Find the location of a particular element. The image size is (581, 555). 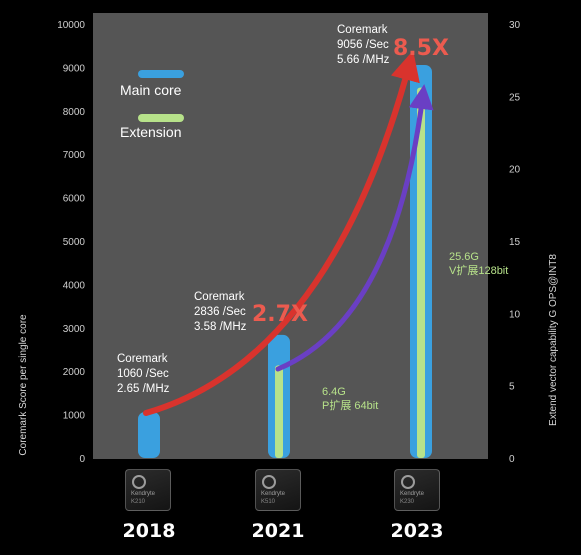

growth-arrow-purple is located at coordinates (354, 228).